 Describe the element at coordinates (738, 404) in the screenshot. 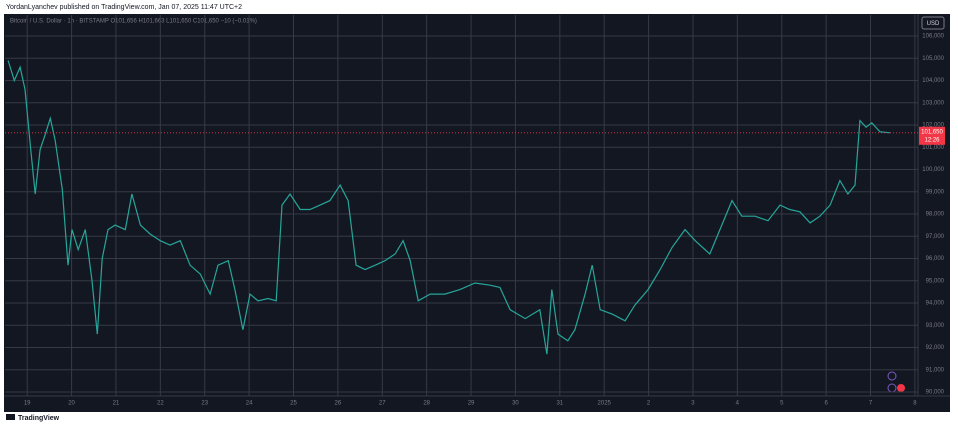

I see `x-tick-label: 4` at that location.